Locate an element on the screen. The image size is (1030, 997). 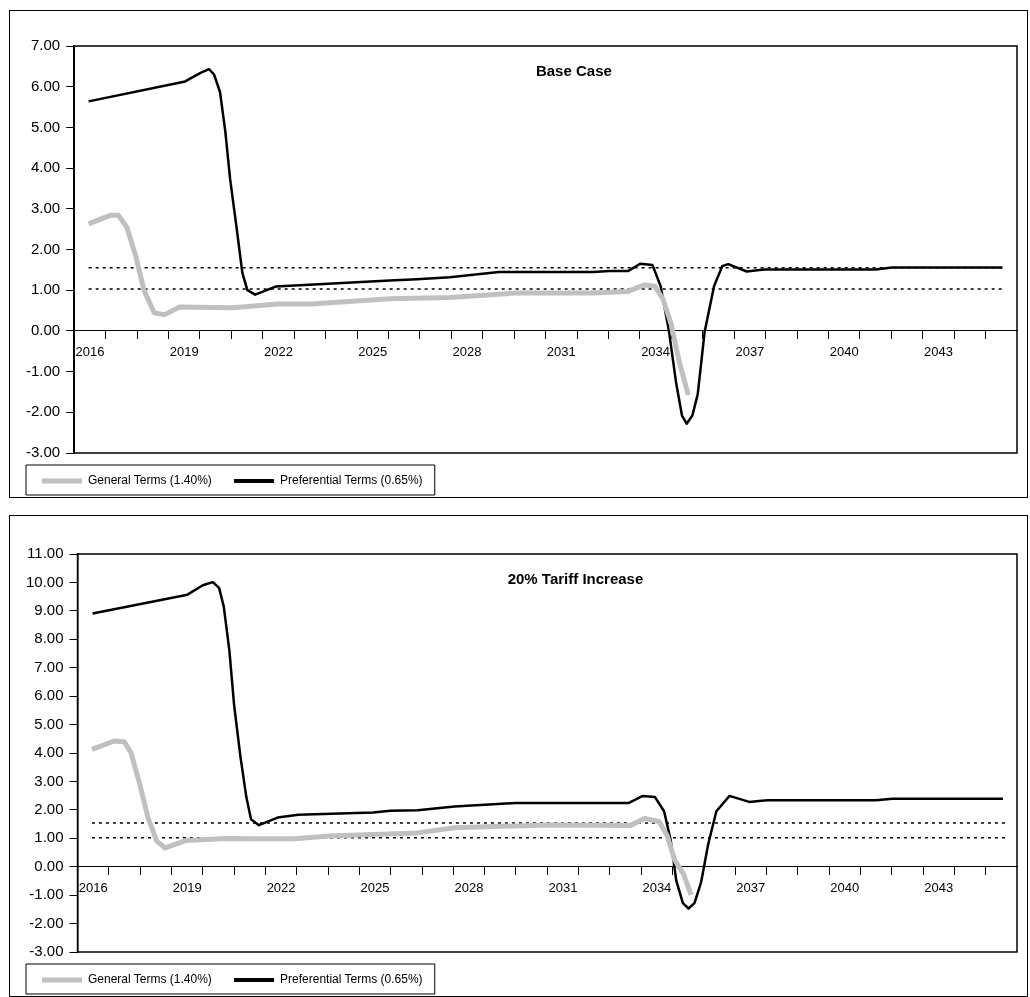
text: 20% Tariff Increase is located at coordinates (575, 578).